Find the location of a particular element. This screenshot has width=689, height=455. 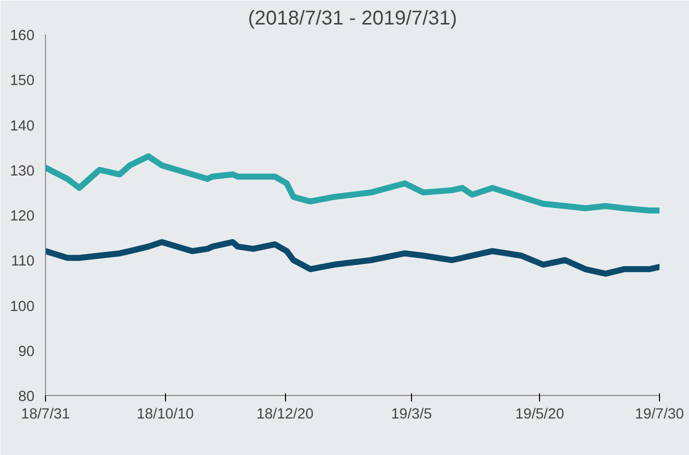

y-tick-label: 100 is located at coordinates (22, 306).